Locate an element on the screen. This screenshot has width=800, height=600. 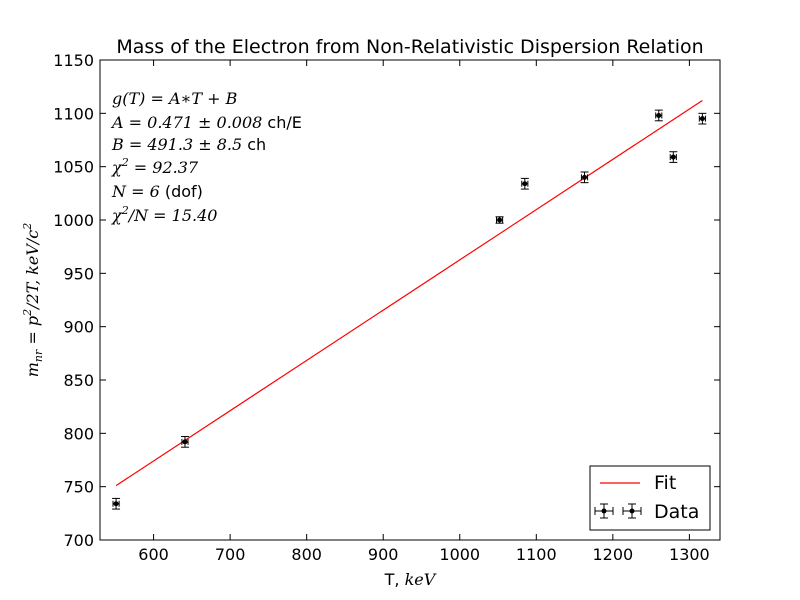
x-tick-label: 800 is located at coordinates (306, 554).